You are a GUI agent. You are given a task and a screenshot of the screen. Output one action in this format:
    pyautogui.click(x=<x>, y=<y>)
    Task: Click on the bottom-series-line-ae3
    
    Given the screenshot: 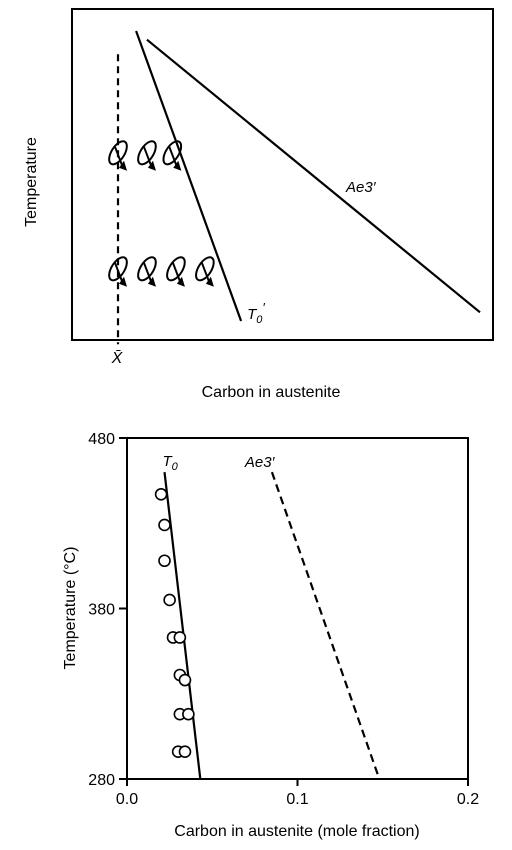 What is the action you would take?
    pyautogui.click(x=325, y=625)
    